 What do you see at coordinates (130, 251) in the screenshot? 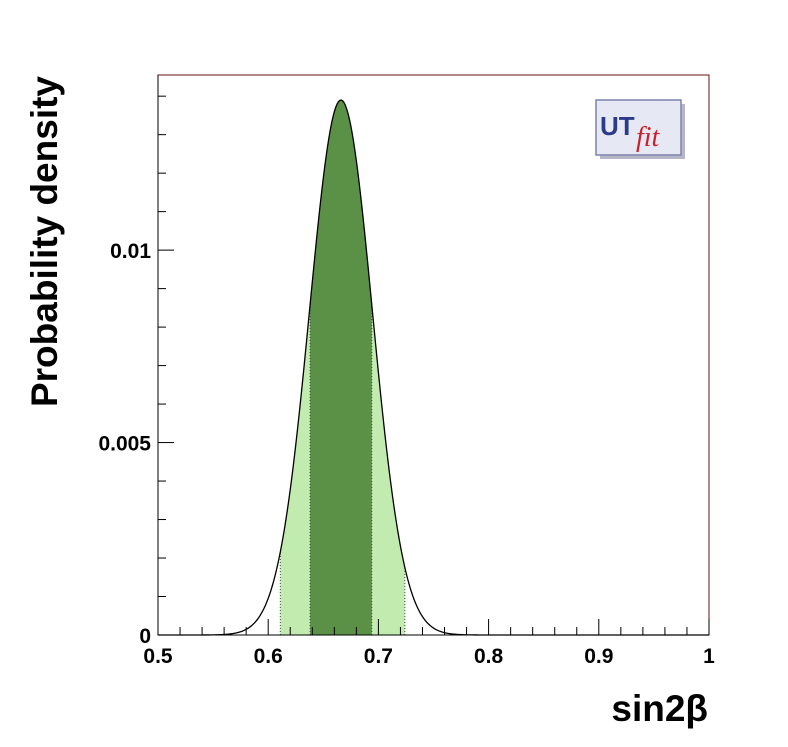
I see `y-tick-label: 0.01` at bounding box center [130, 251].